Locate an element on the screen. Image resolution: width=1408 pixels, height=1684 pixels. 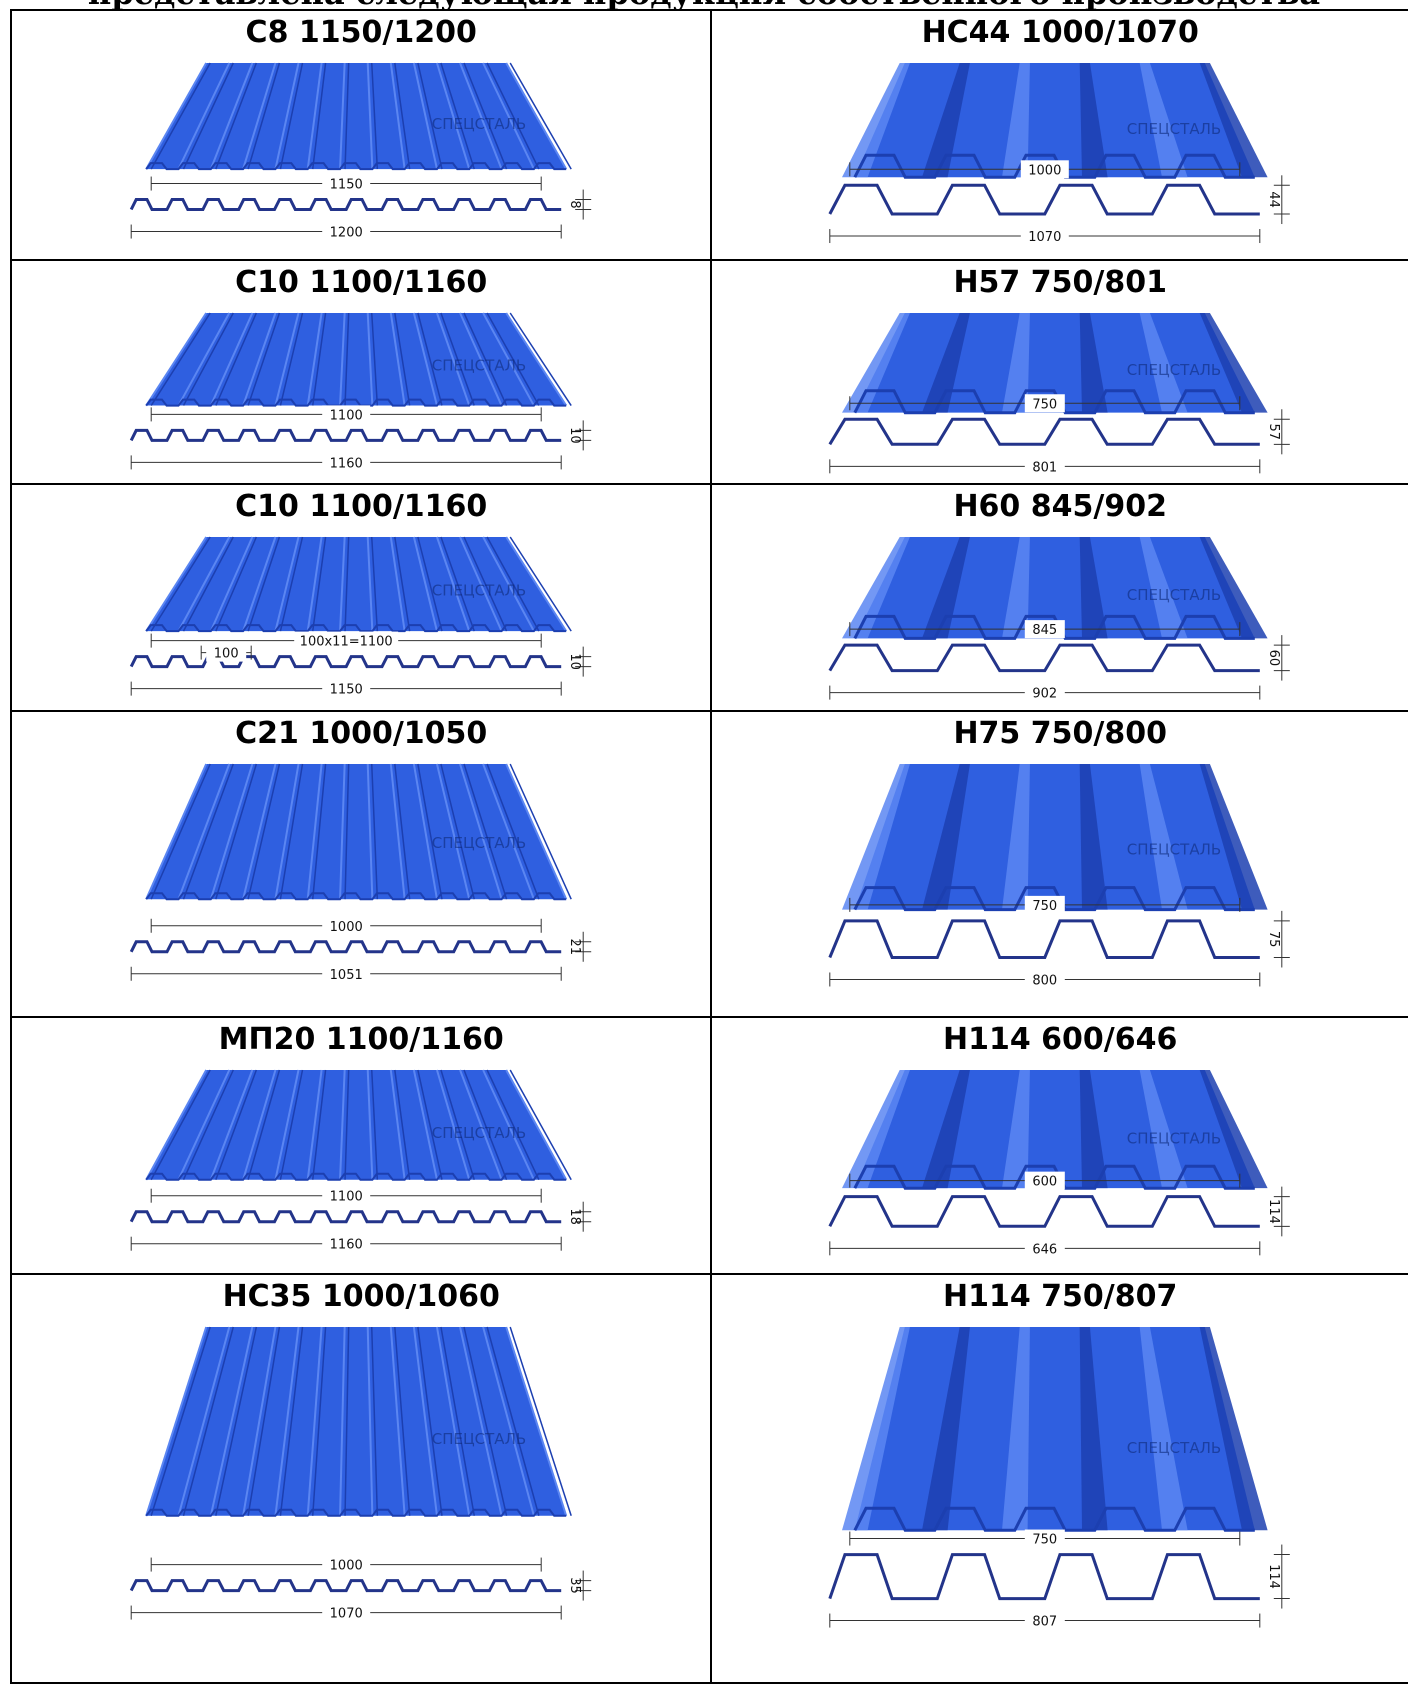
product-cell: Н114 600/646 СПЕЦСТАЛЬ 600 646 114 is located at coordinates (1059, 1145).